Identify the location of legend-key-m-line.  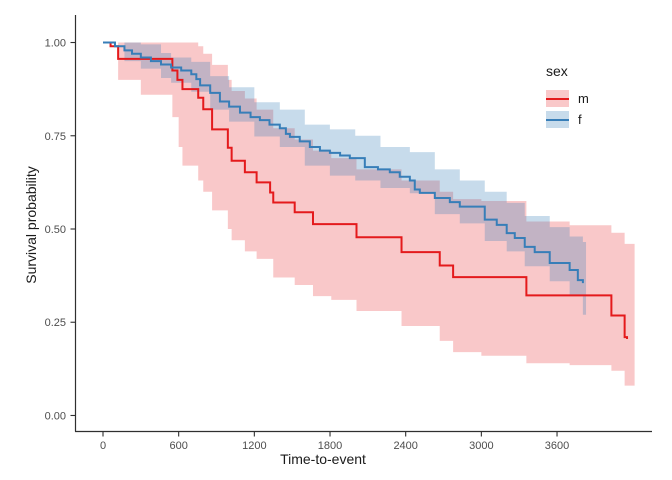
(557, 98).